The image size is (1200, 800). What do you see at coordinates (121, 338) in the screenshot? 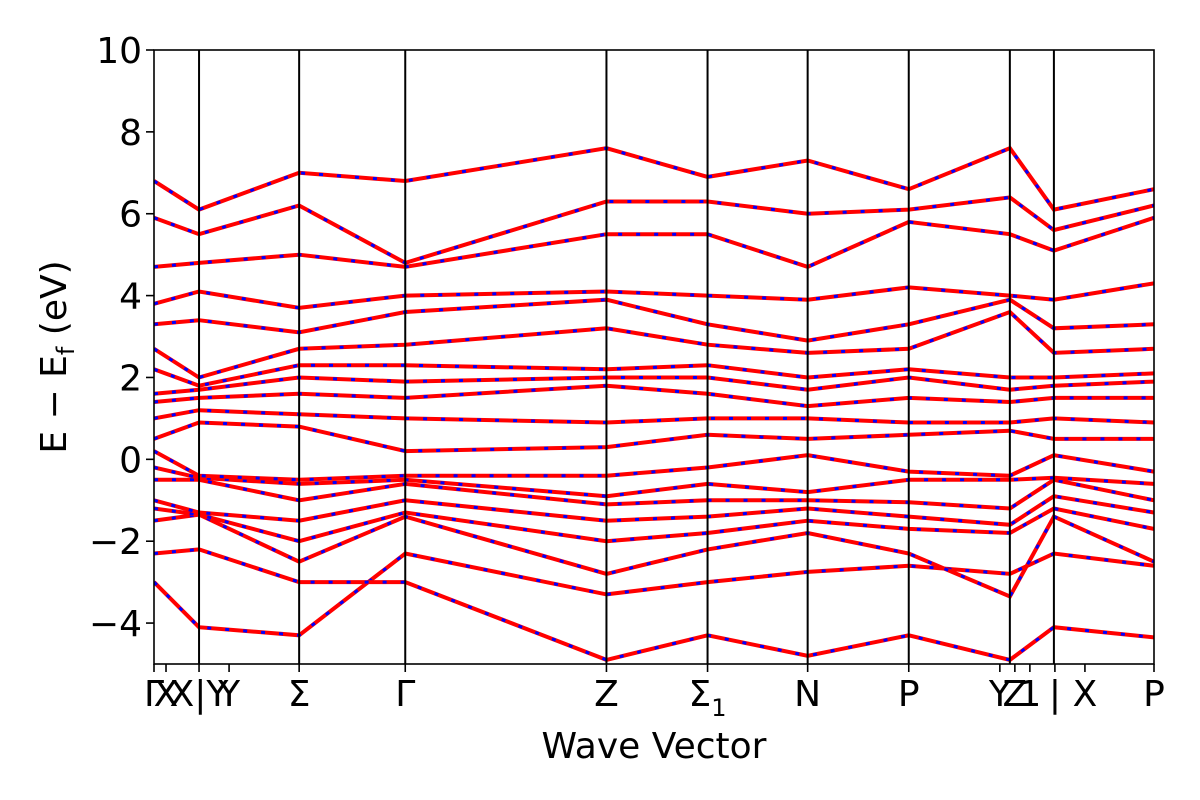
I see `y-axis-ticks: −4 −2 0 2 4 6 8 10` at bounding box center [121, 338].